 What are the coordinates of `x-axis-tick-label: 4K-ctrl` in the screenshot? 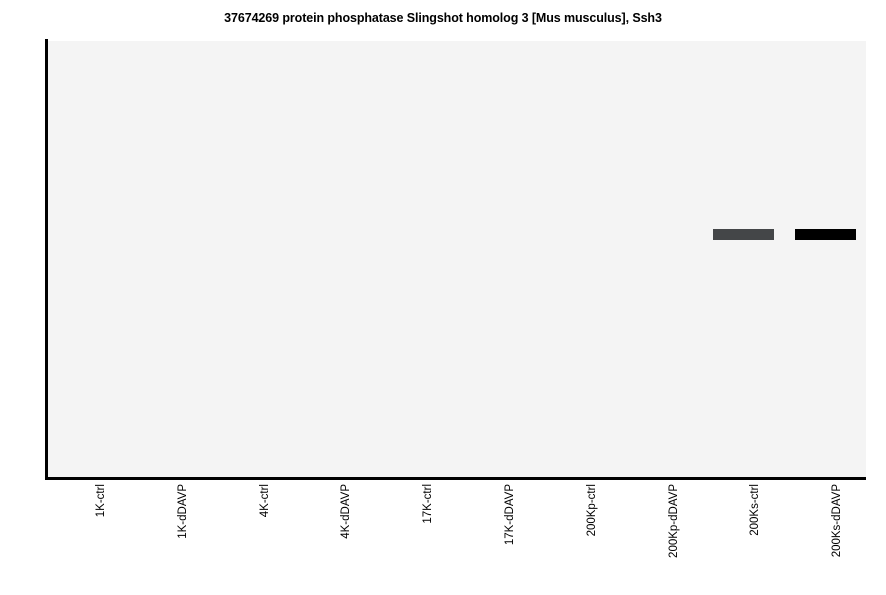 It's located at (264, 501).